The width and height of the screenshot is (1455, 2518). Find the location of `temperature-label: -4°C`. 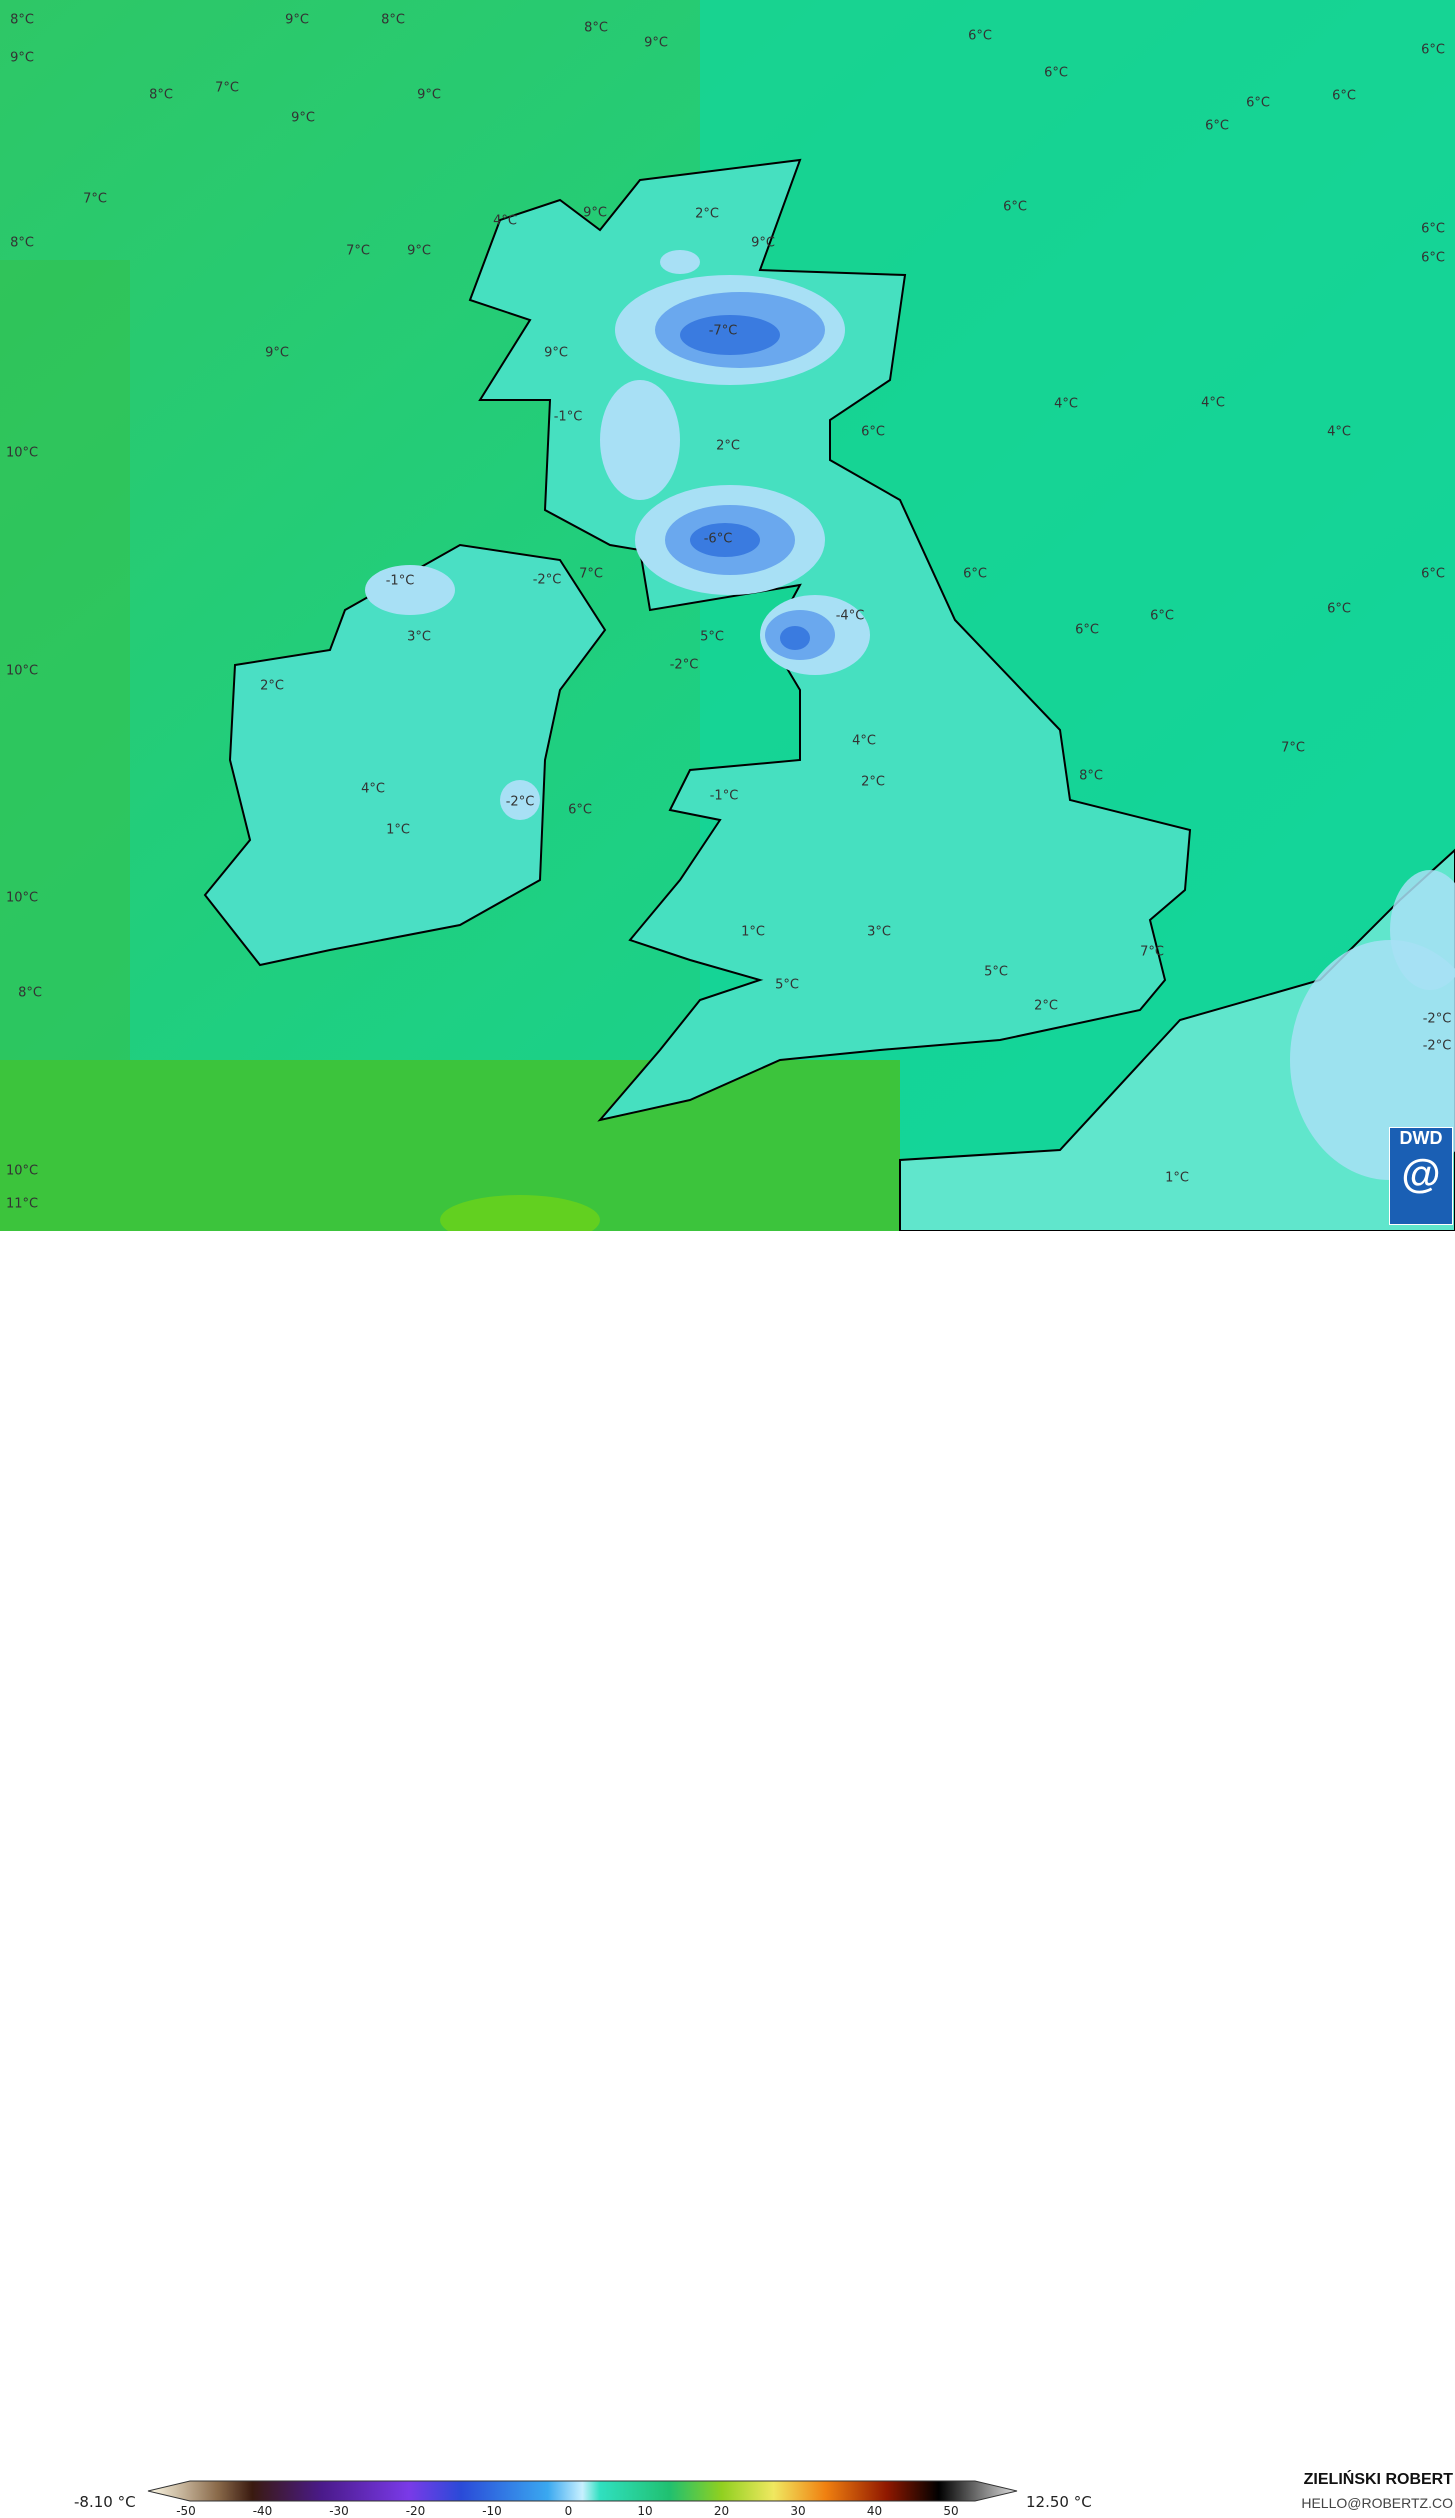

temperature-label: -4°C is located at coordinates (850, 616).